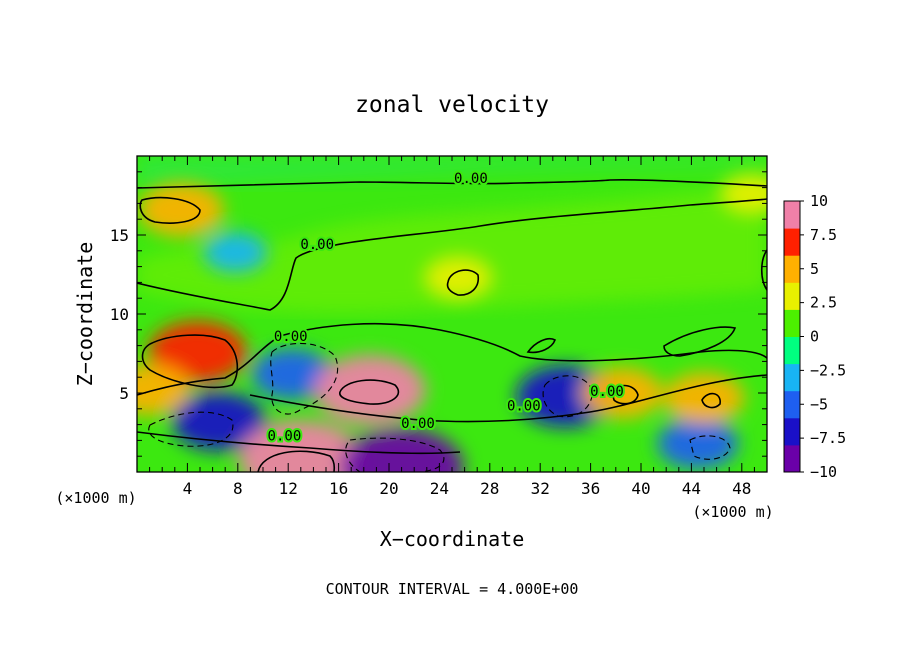 The width and height of the screenshot is (904, 654). I want to click on negative-contours, so click(439, 407).